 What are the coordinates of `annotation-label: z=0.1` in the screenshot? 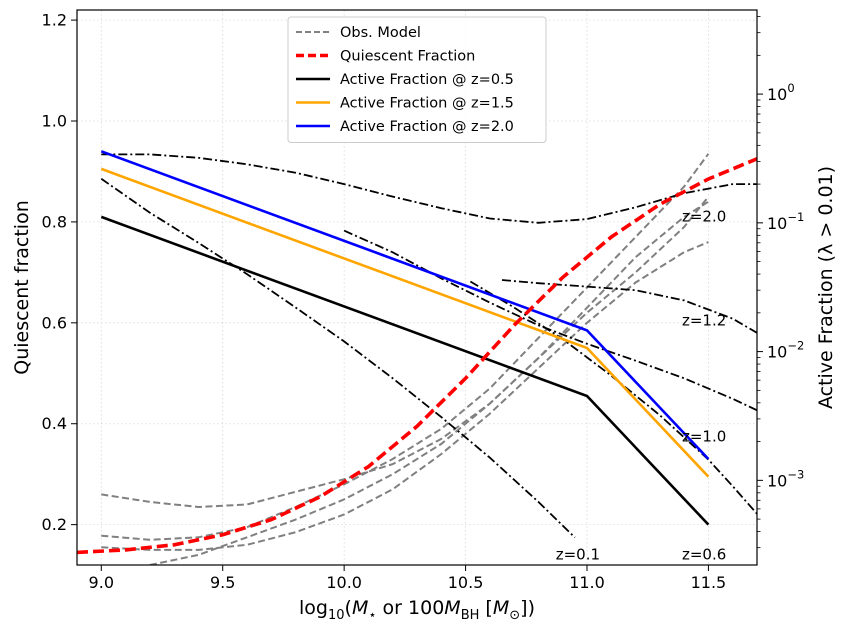 It's located at (578, 555).